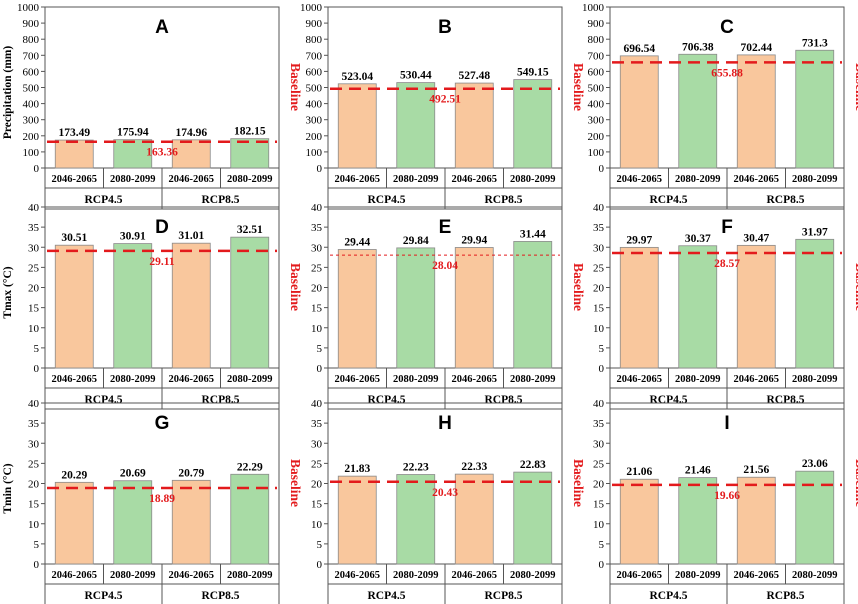 This screenshot has height=604, width=858. Describe the element at coordinates (314, 40) in the screenshot. I see `y-tick-label: 800` at that location.